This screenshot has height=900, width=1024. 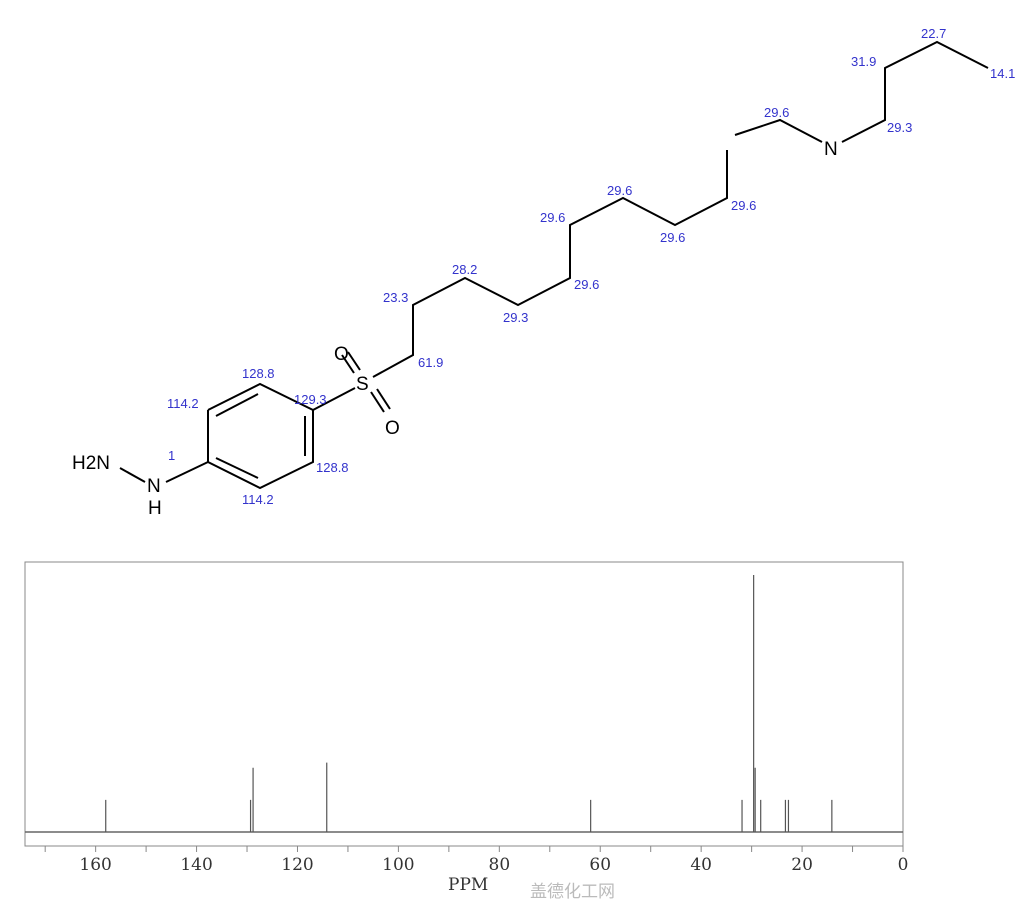 What do you see at coordinates (572, 891) in the screenshot?
I see `watermark: 盖德化工网` at bounding box center [572, 891].